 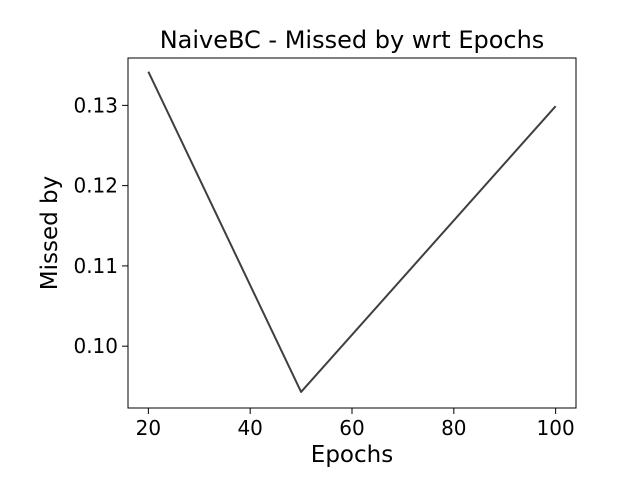 I want to click on x-axis: 20 40 60 80 100, so click(x=355, y=424).